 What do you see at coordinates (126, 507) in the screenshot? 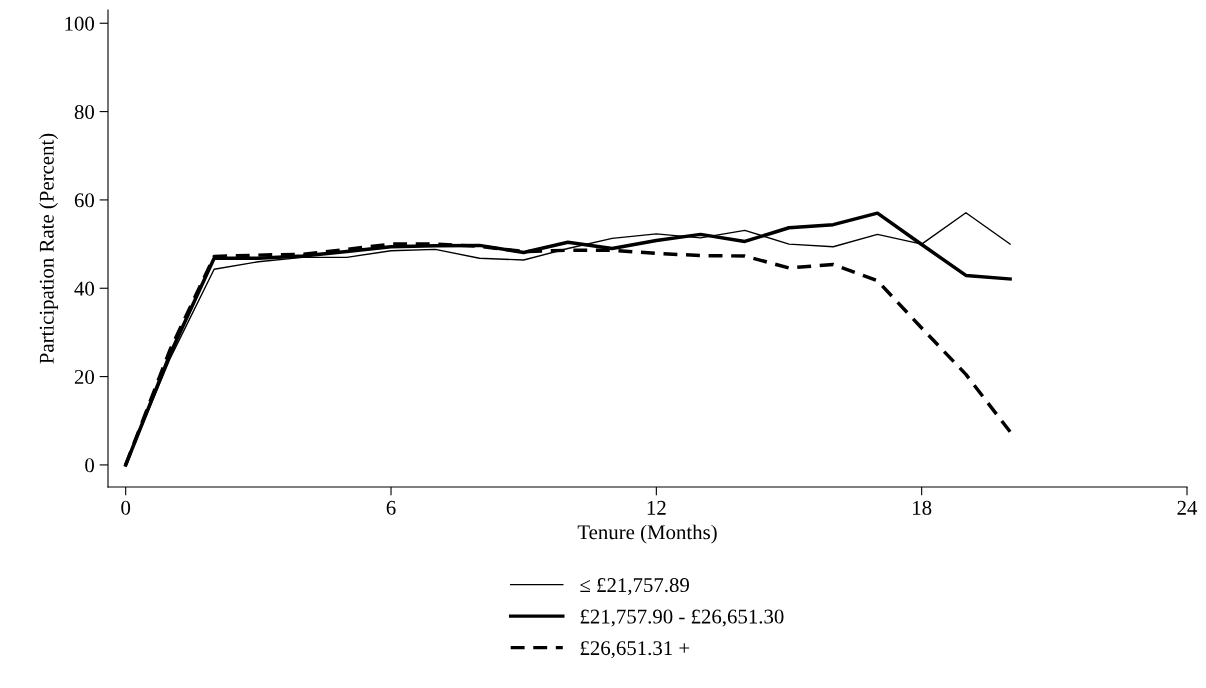
I see `x-tick-label: 0` at bounding box center [126, 507].